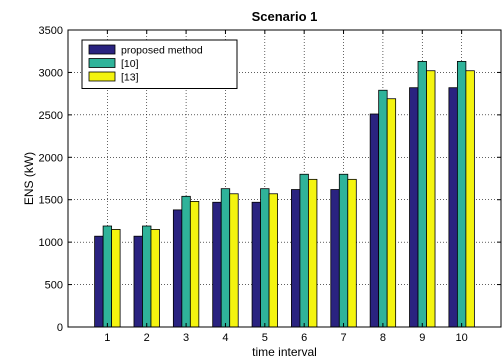 The image size is (502, 360). I want to click on x-tick-label: 10, so click(462, 338).